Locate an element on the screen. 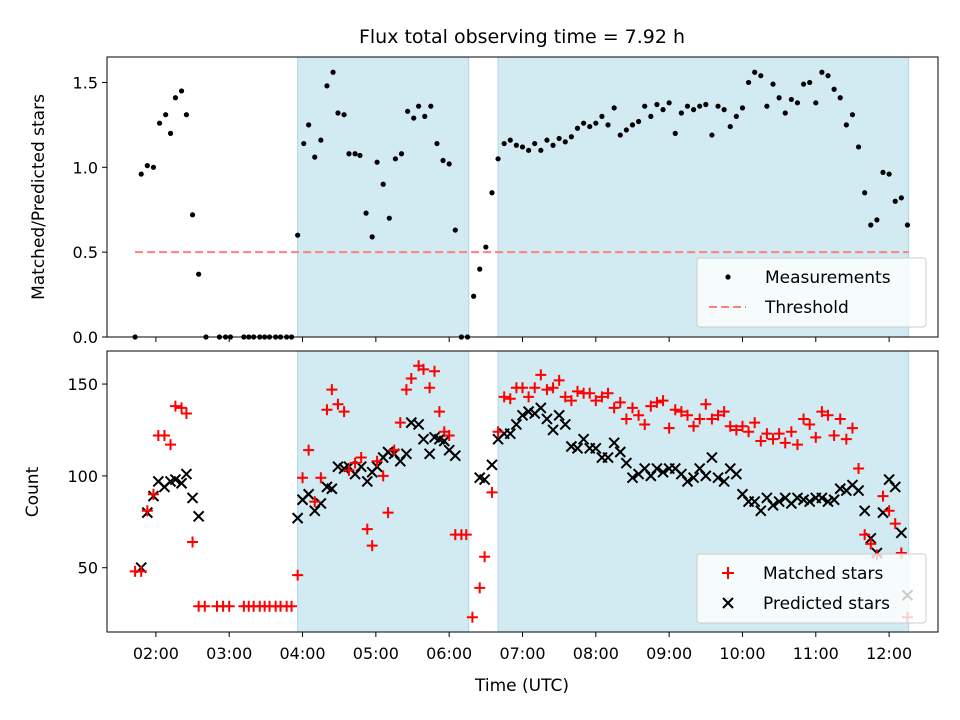  x-tick-label: 06:00 is located at coordinates (449, 653).